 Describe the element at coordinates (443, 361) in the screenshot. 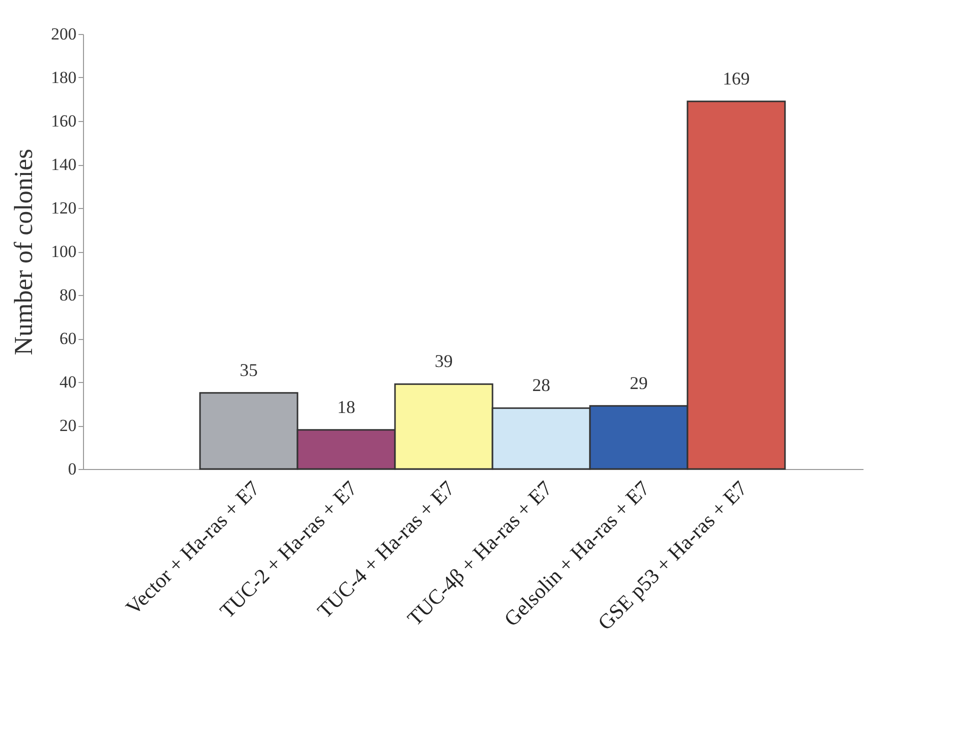

I see `data-label: 39` at that location.